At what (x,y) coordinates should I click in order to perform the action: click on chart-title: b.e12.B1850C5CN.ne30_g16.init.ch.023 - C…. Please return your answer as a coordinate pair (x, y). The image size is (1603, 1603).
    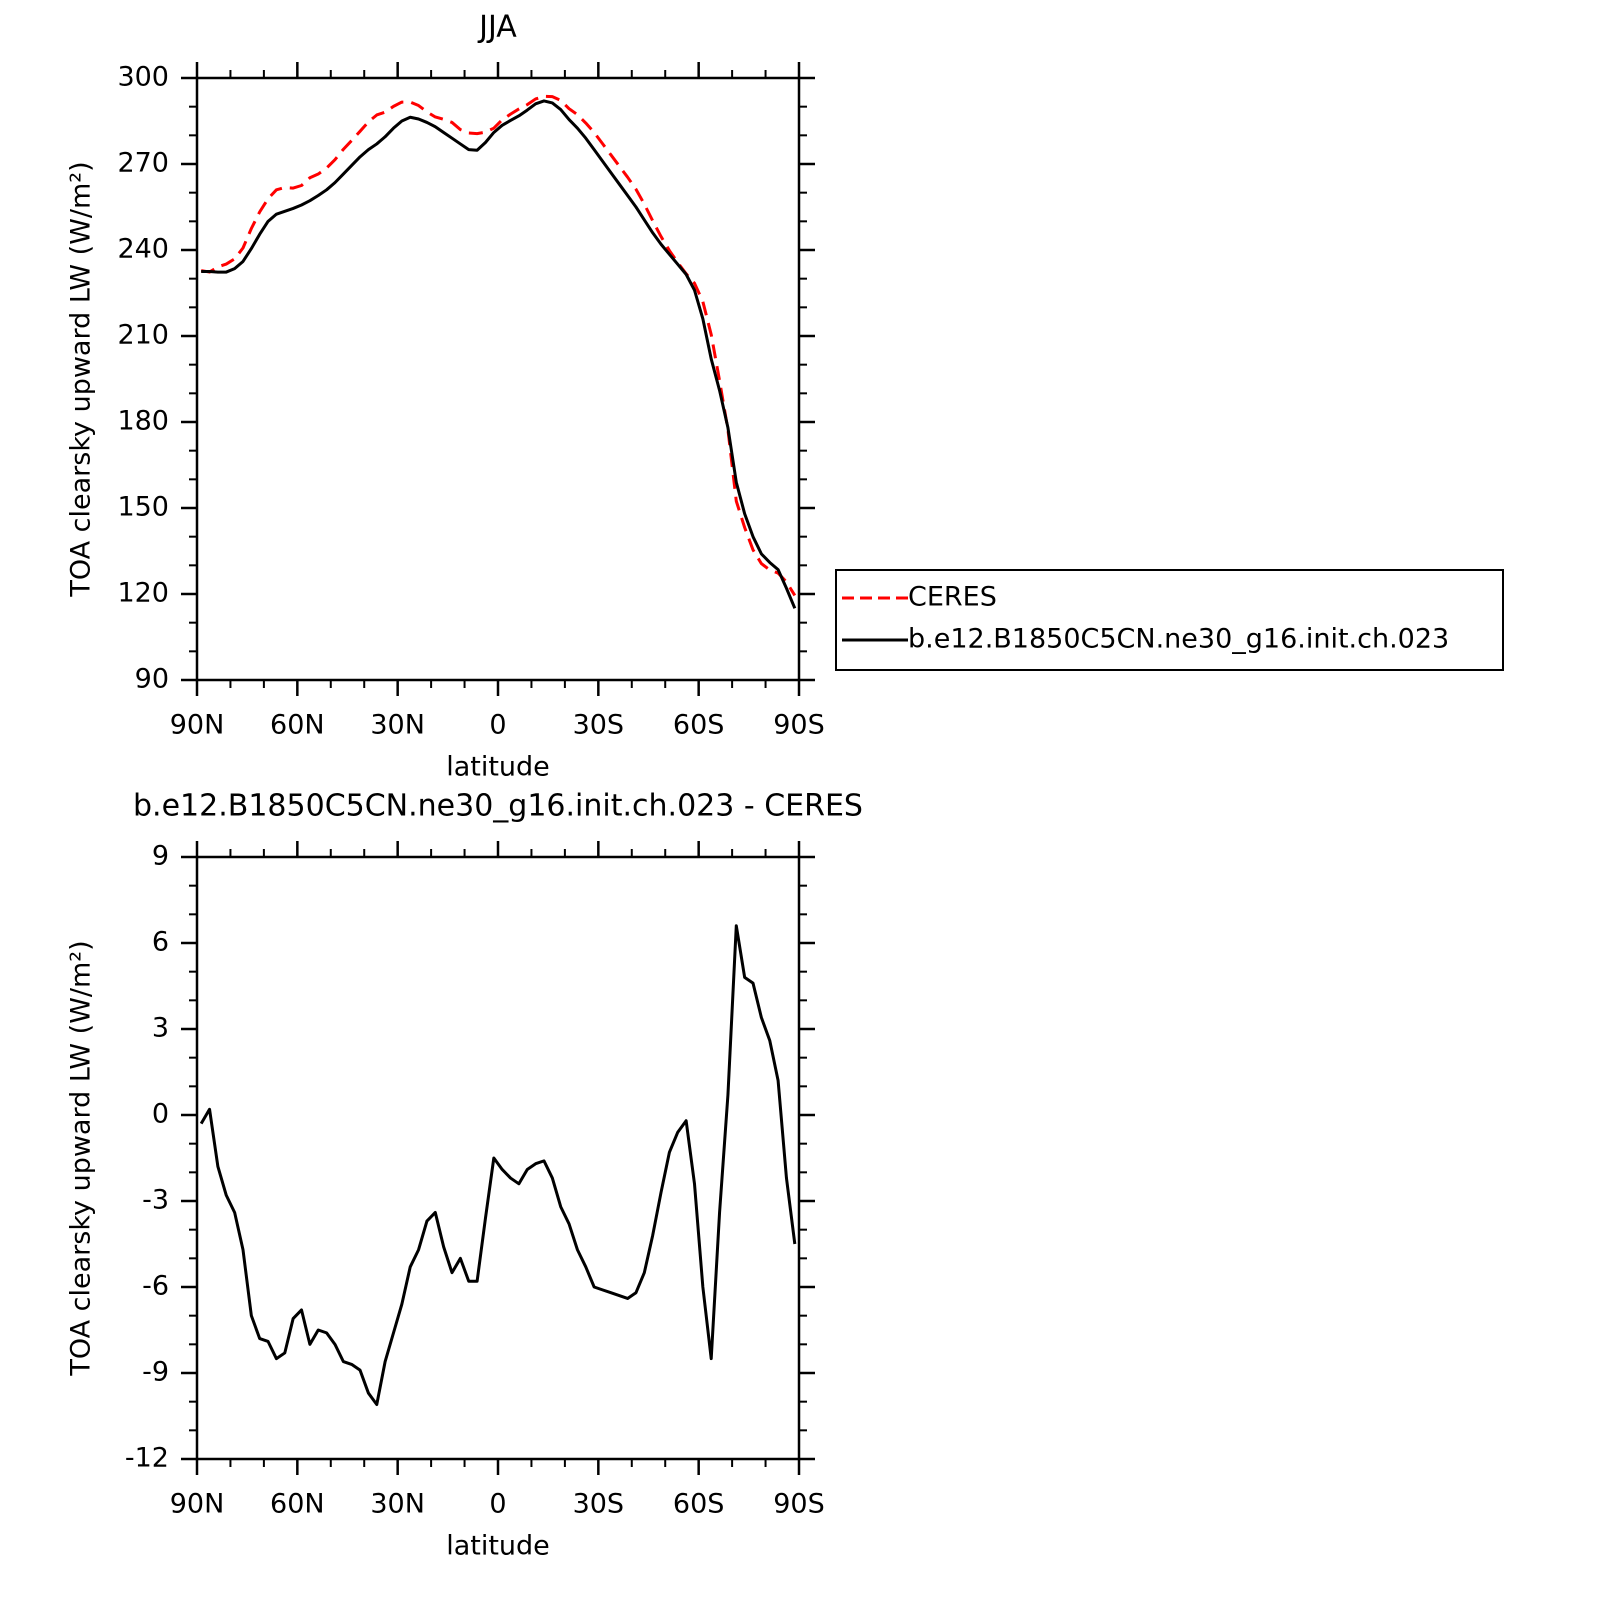
    Looking at the image, I should click on (498, 806).